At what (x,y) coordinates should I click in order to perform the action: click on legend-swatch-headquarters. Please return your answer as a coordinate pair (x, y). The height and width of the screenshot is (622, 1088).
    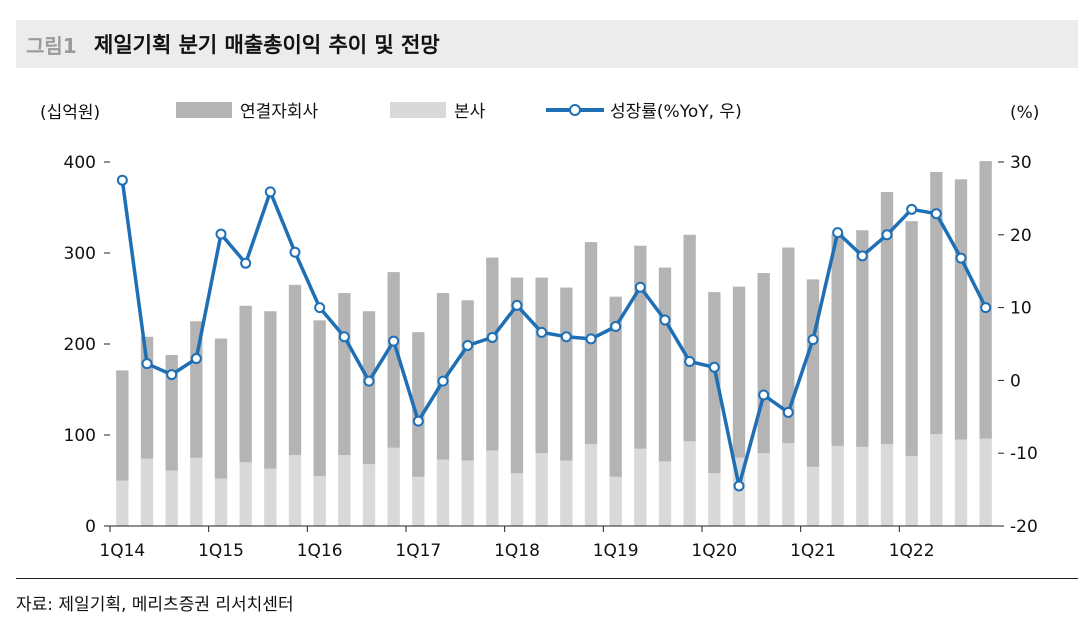
    Looking at the image, I should click on (418, 110).